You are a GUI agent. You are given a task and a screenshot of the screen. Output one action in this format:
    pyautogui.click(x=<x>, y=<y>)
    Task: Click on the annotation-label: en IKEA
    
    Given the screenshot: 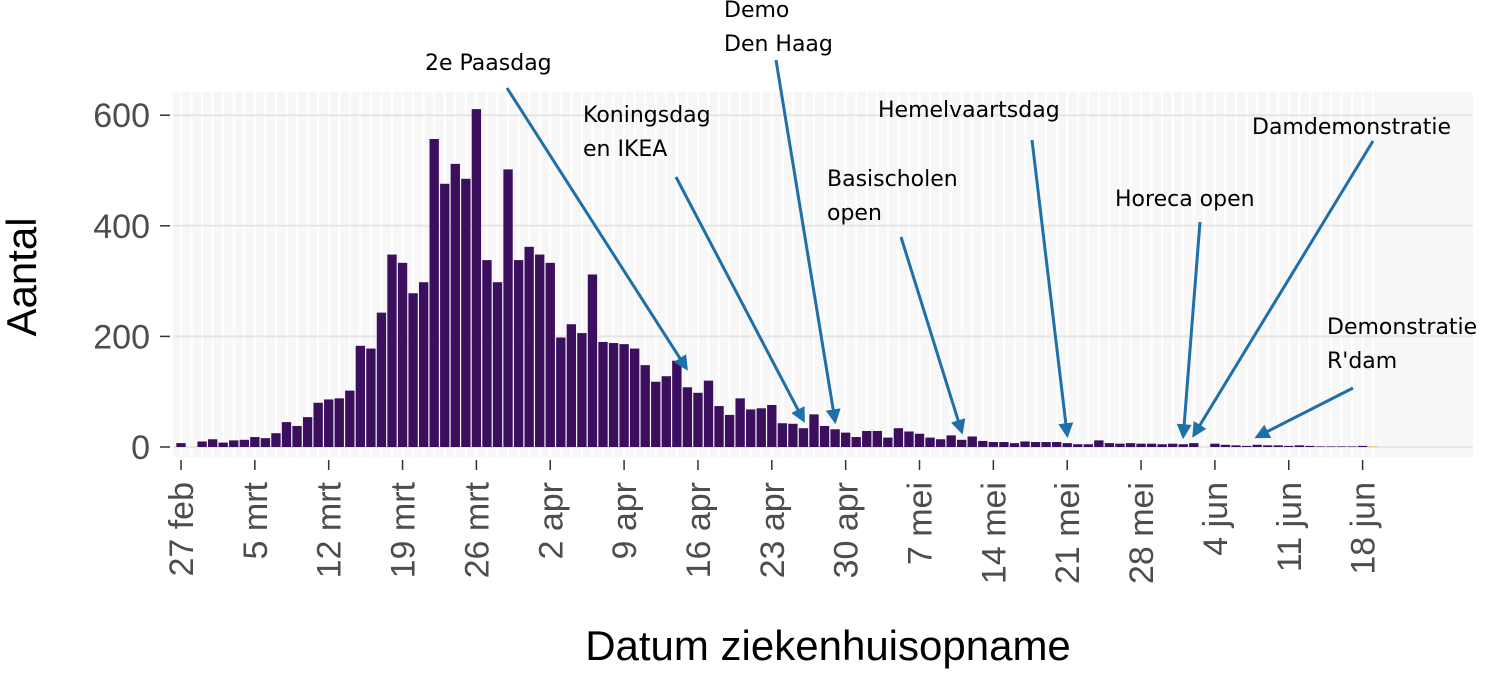 What is the action you would take?
    pyautogui.click(x=625, y=149)
    